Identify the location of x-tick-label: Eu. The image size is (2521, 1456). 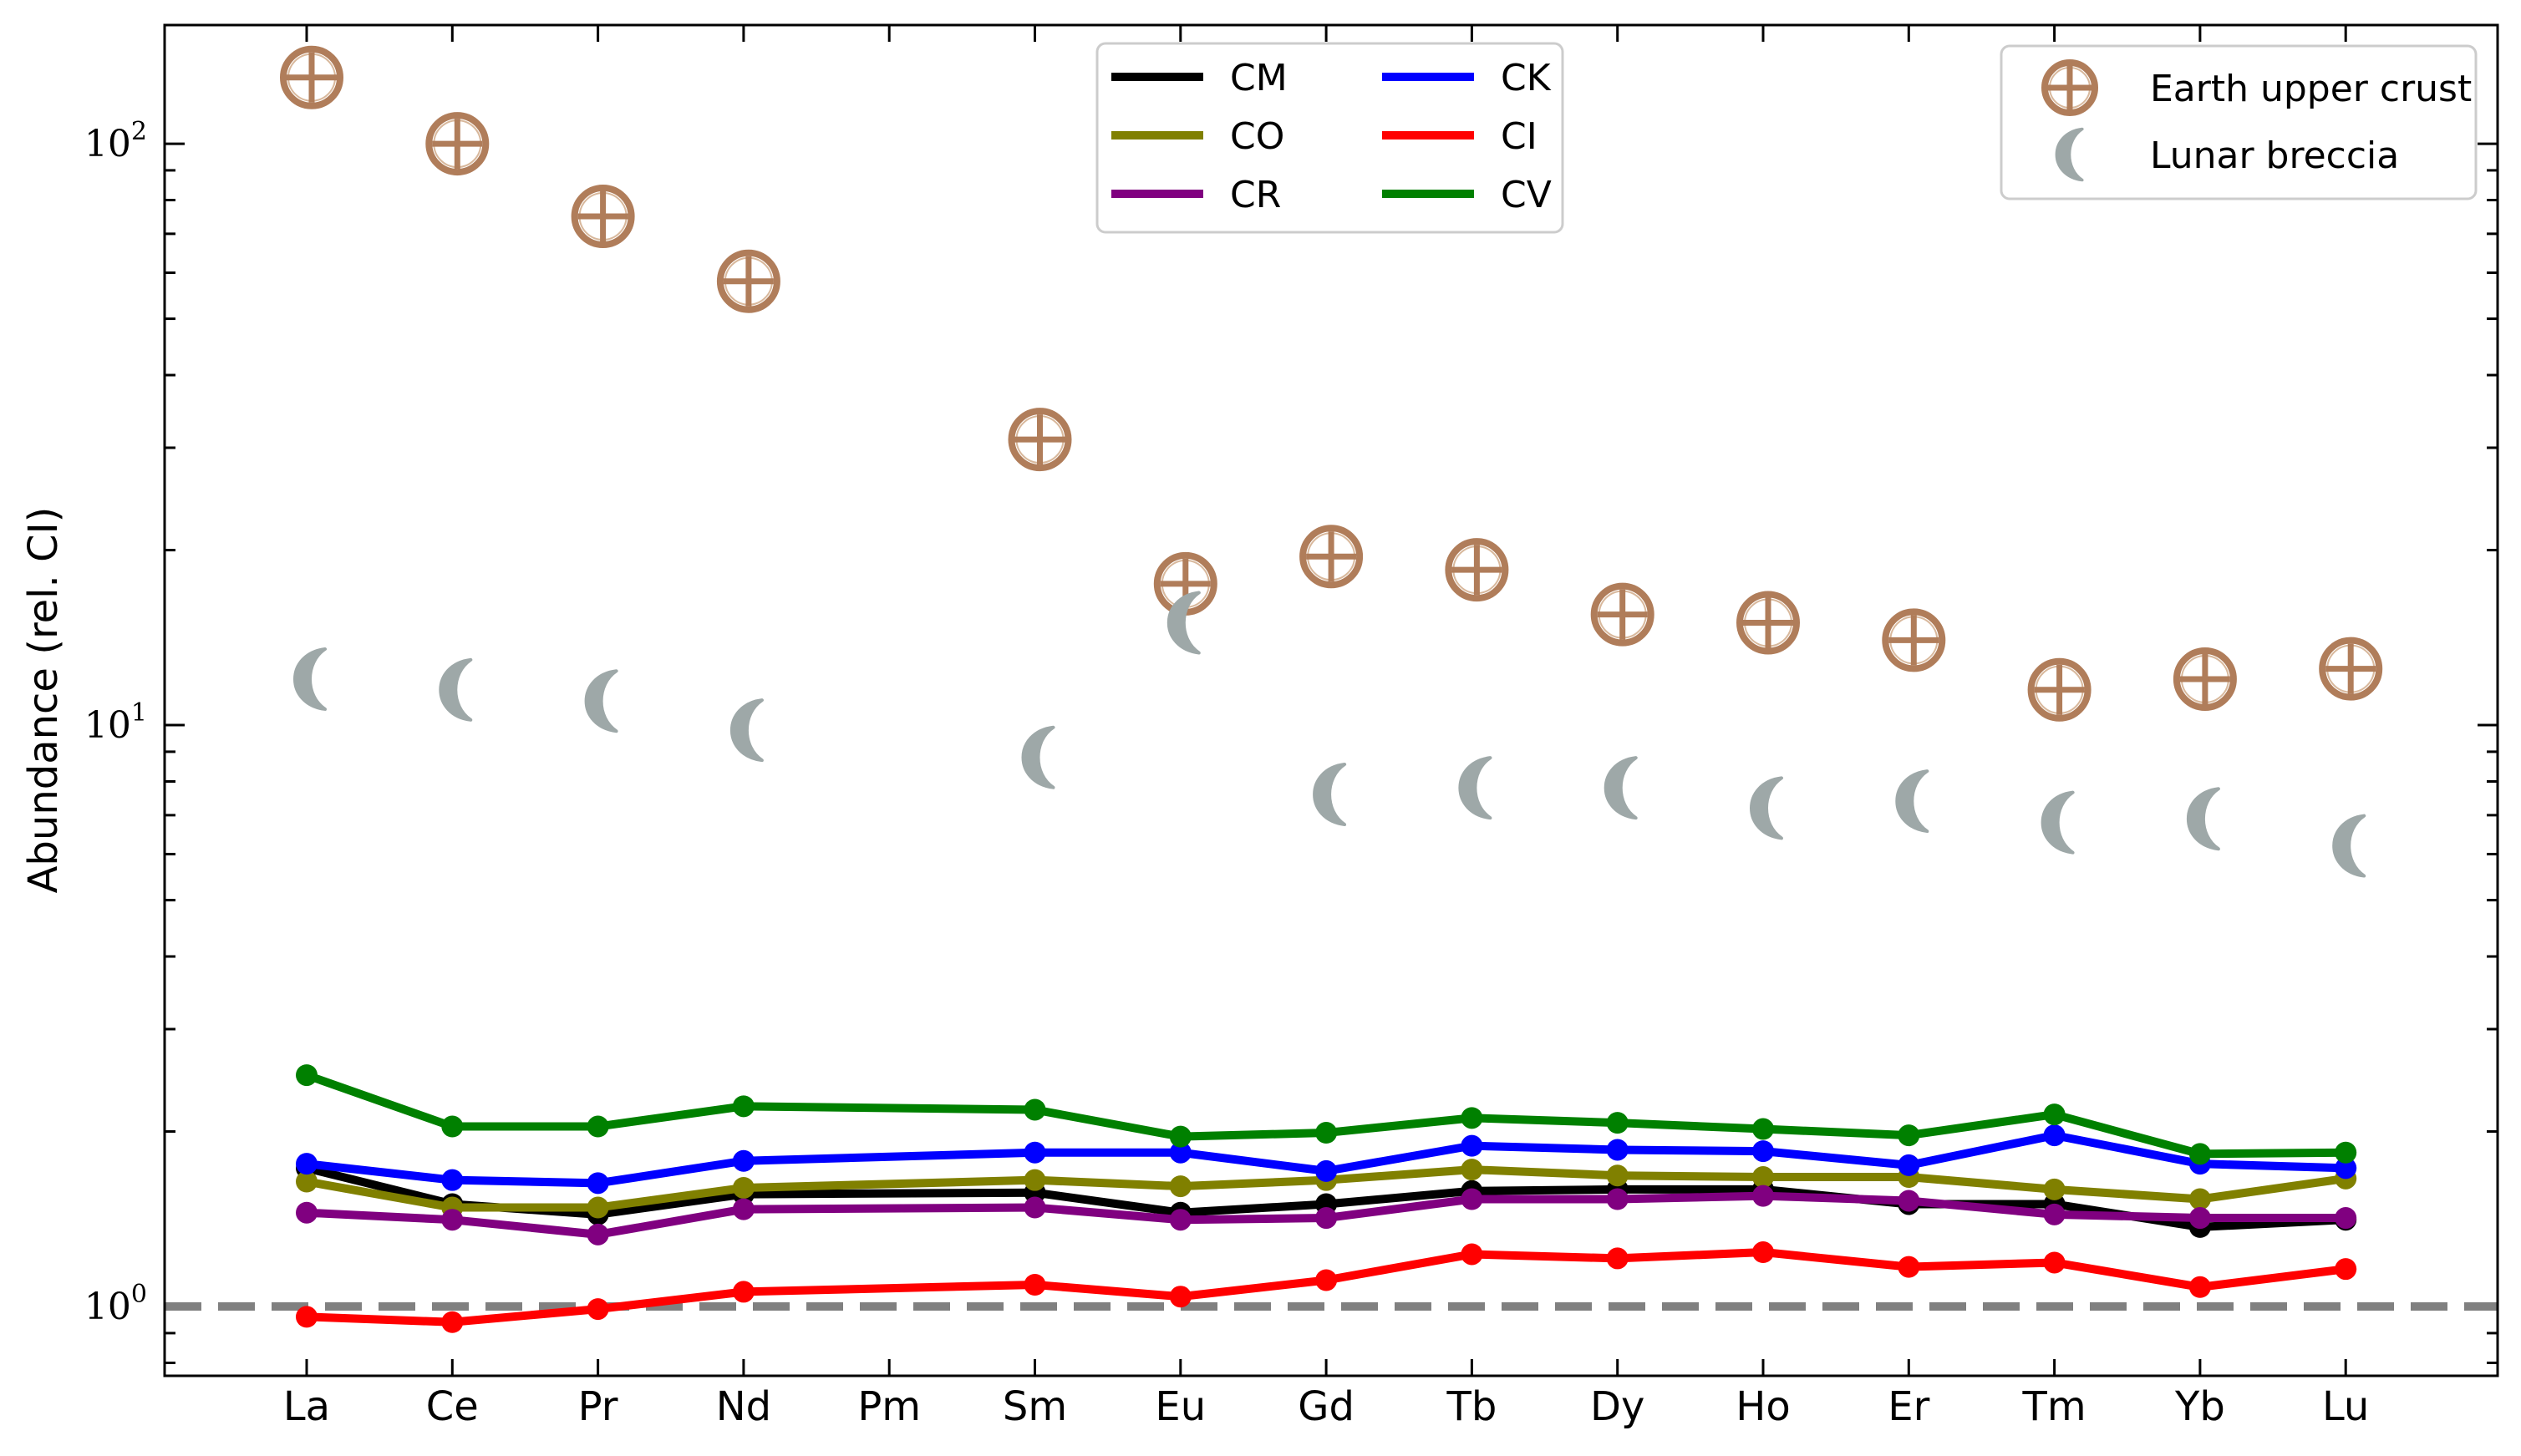
(1180, 1406).